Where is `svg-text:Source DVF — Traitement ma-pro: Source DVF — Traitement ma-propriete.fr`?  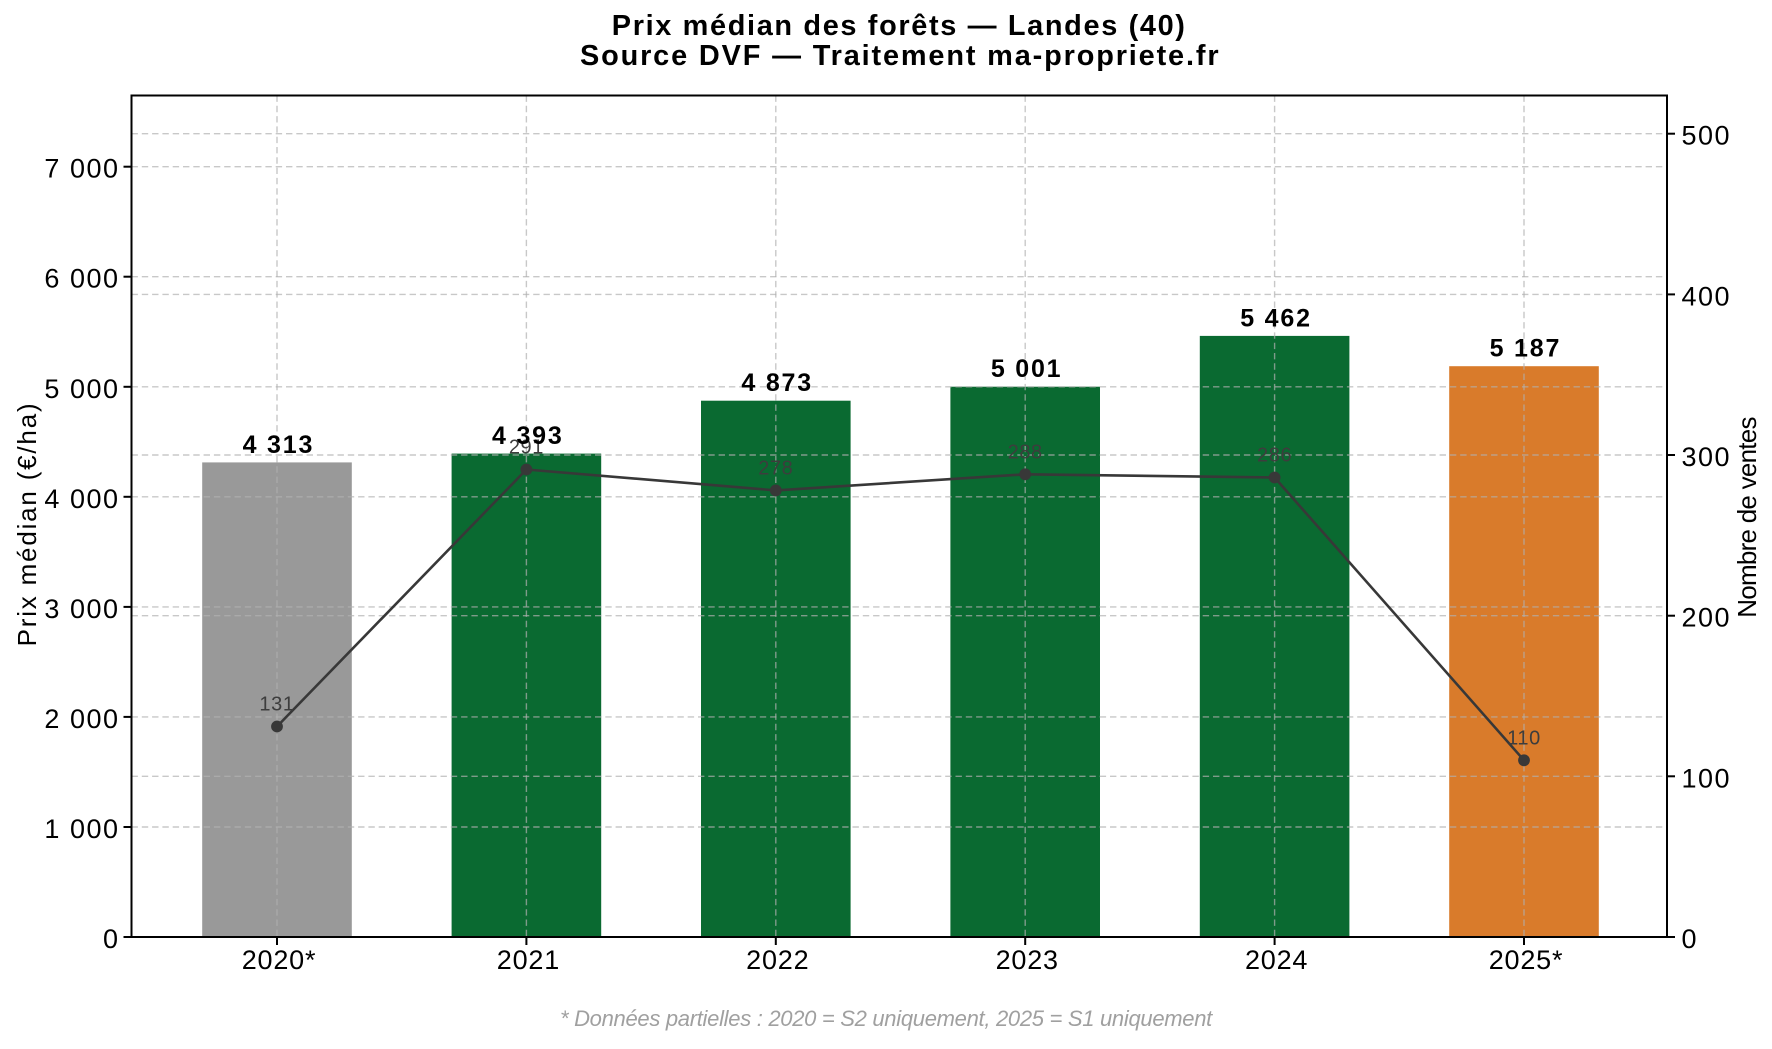 svg-text:Source DVF — Traitement ma-pro: Source DVF — Traitement ma-propriete.fr is located at coordinates (900, 56).